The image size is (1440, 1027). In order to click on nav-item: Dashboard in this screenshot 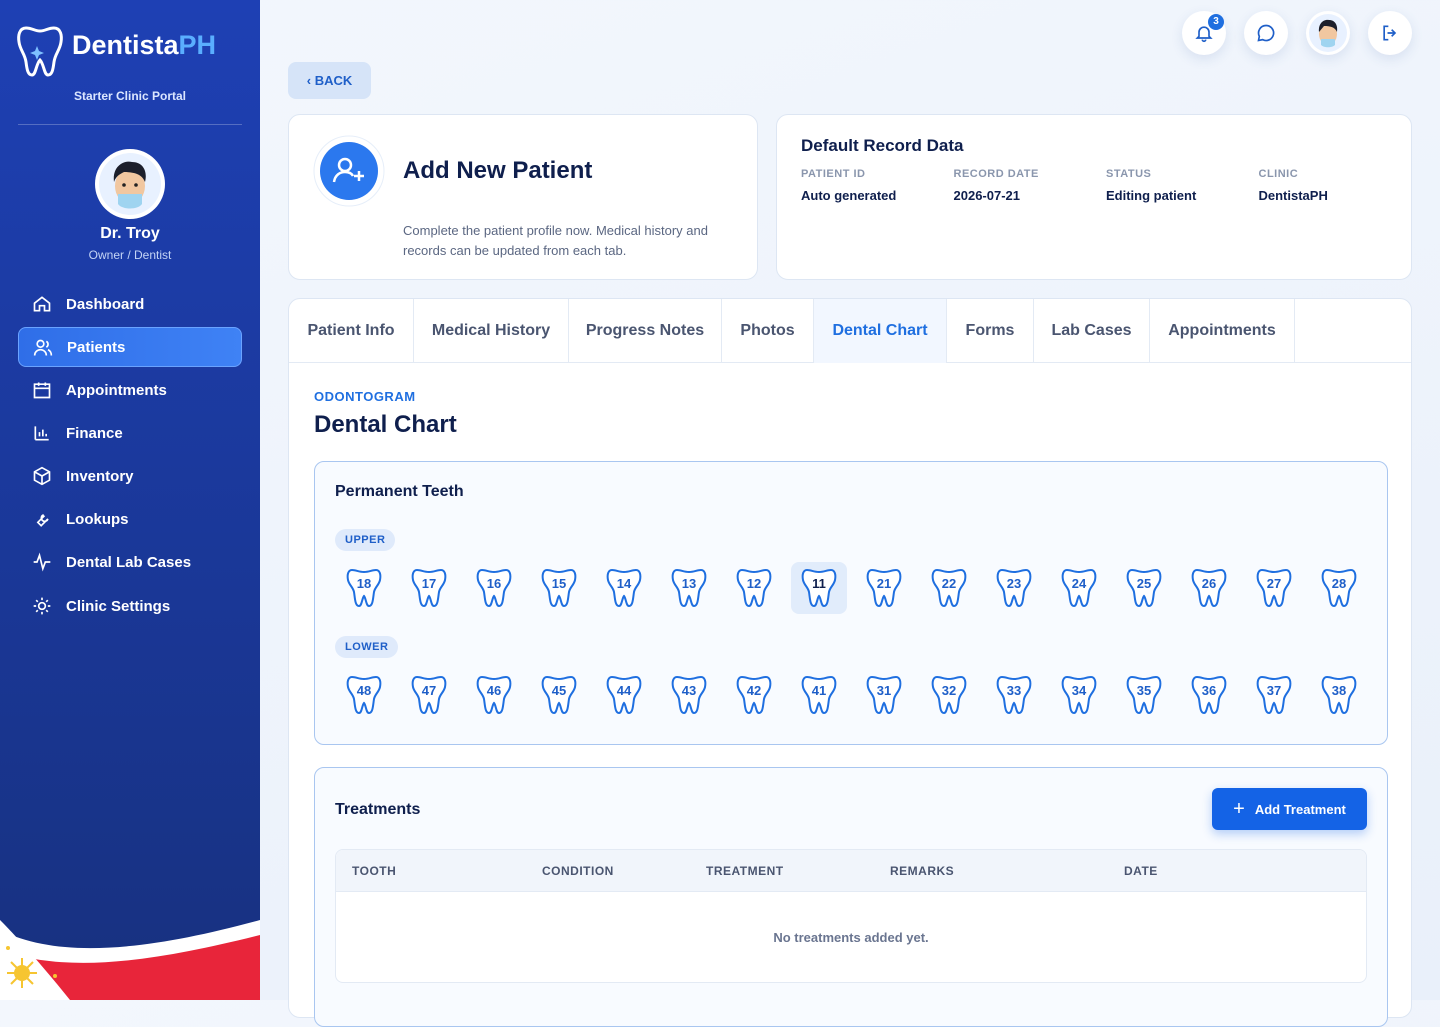, I will do `click(130, 304)`.